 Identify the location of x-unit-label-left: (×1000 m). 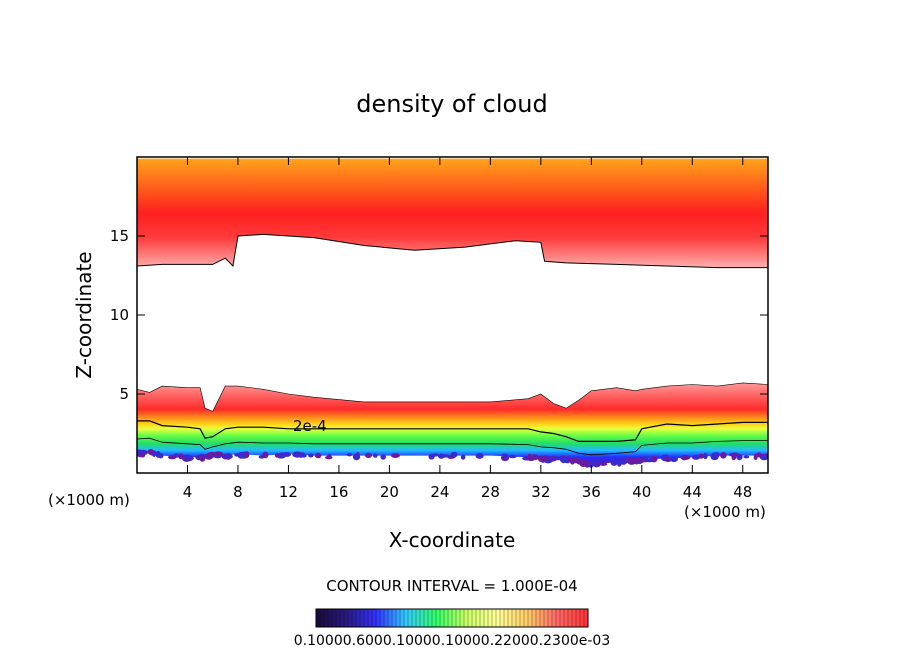
(89, 500).